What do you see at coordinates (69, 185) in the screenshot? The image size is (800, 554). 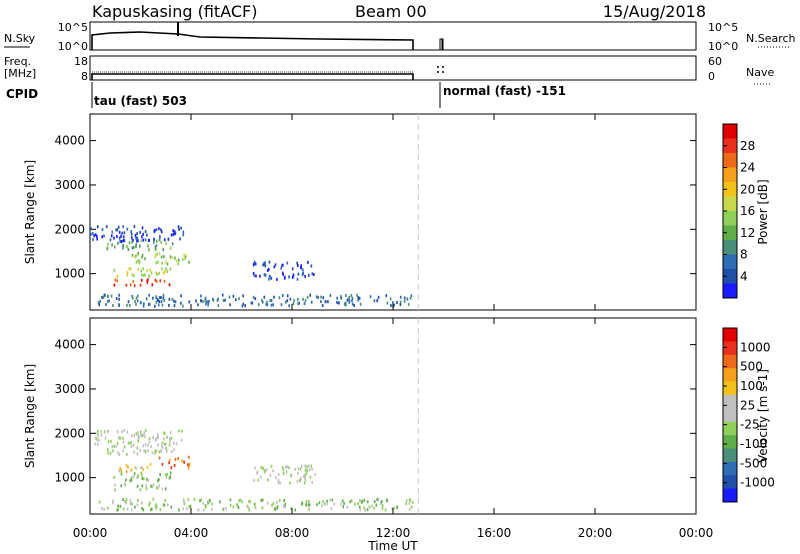 I see `power-ytick-label: 3000` at bounding box center [69, 185].